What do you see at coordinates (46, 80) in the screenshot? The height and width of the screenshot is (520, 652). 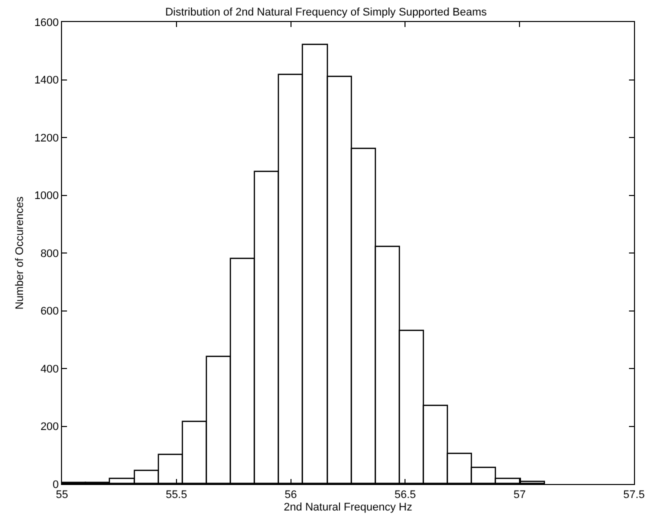 I see `y-tick-label: 1400` at bounding box center [46, 80].